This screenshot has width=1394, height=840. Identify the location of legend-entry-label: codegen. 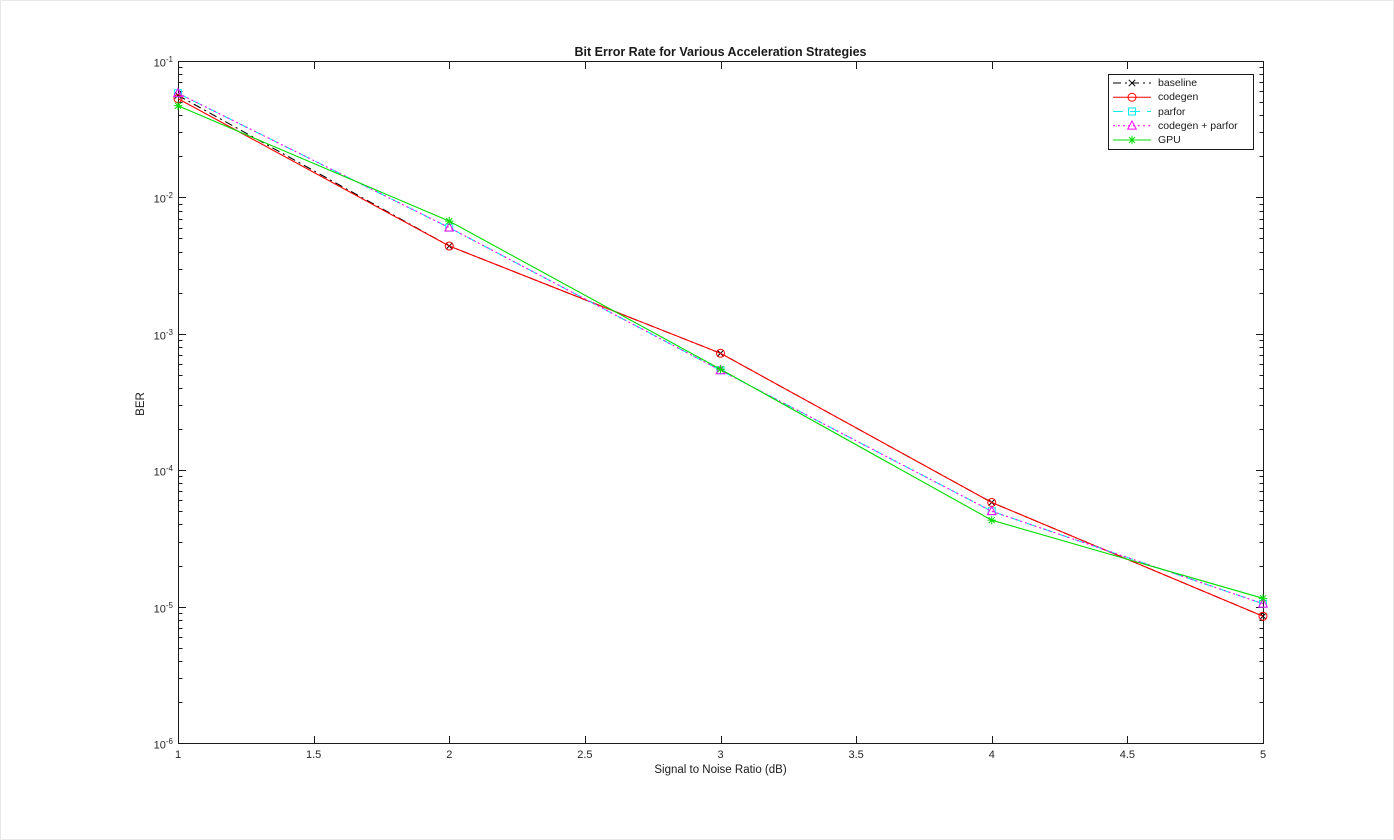
(1178, 97).